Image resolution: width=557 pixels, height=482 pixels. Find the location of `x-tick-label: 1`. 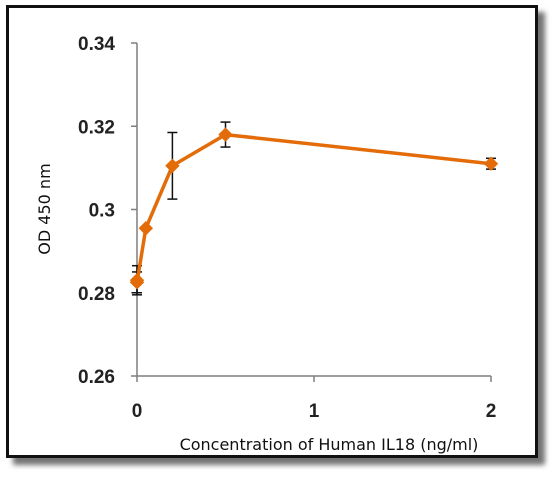

x-tick-label: 1 is located at coordinates (314, 411).